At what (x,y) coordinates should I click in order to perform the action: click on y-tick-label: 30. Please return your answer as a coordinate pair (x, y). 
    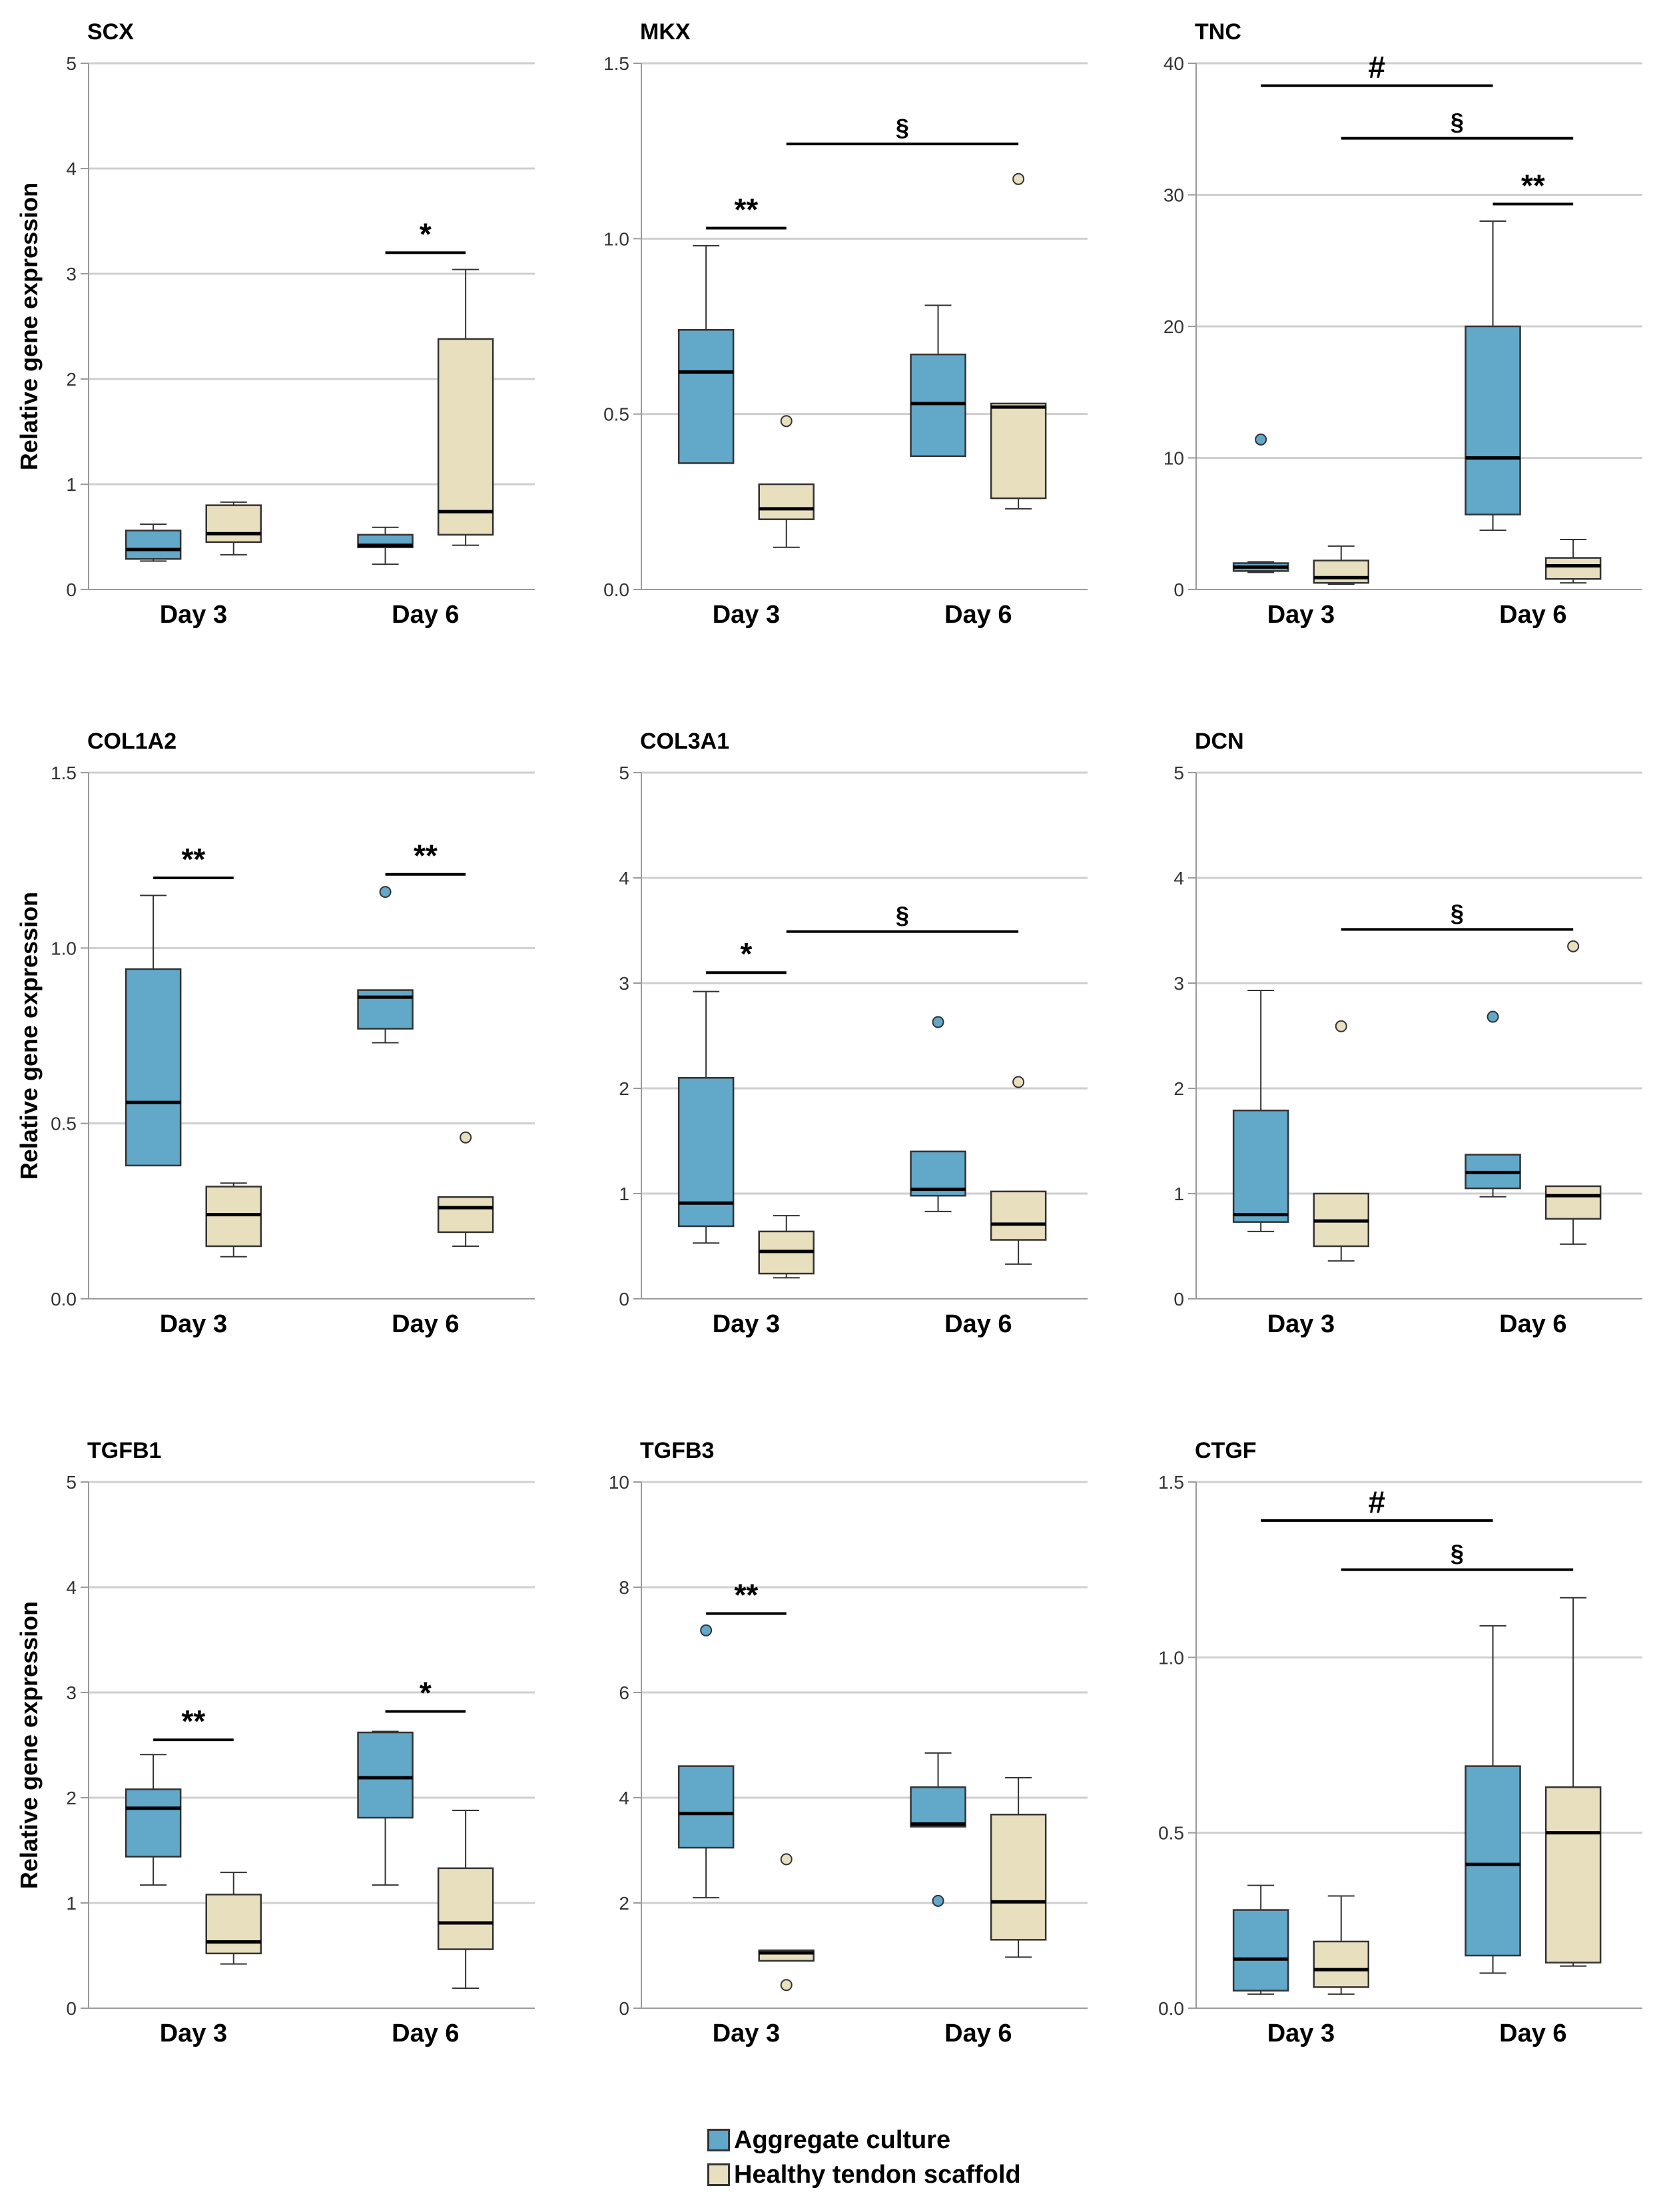
    Looking at the image, I should click on (1173, 195).